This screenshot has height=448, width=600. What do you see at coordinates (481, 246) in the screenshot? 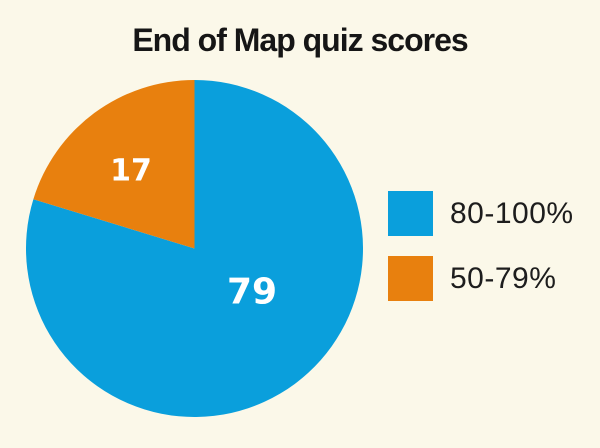
I see `legend: 80-100% 50-79%` at bounding box center [481, 246].